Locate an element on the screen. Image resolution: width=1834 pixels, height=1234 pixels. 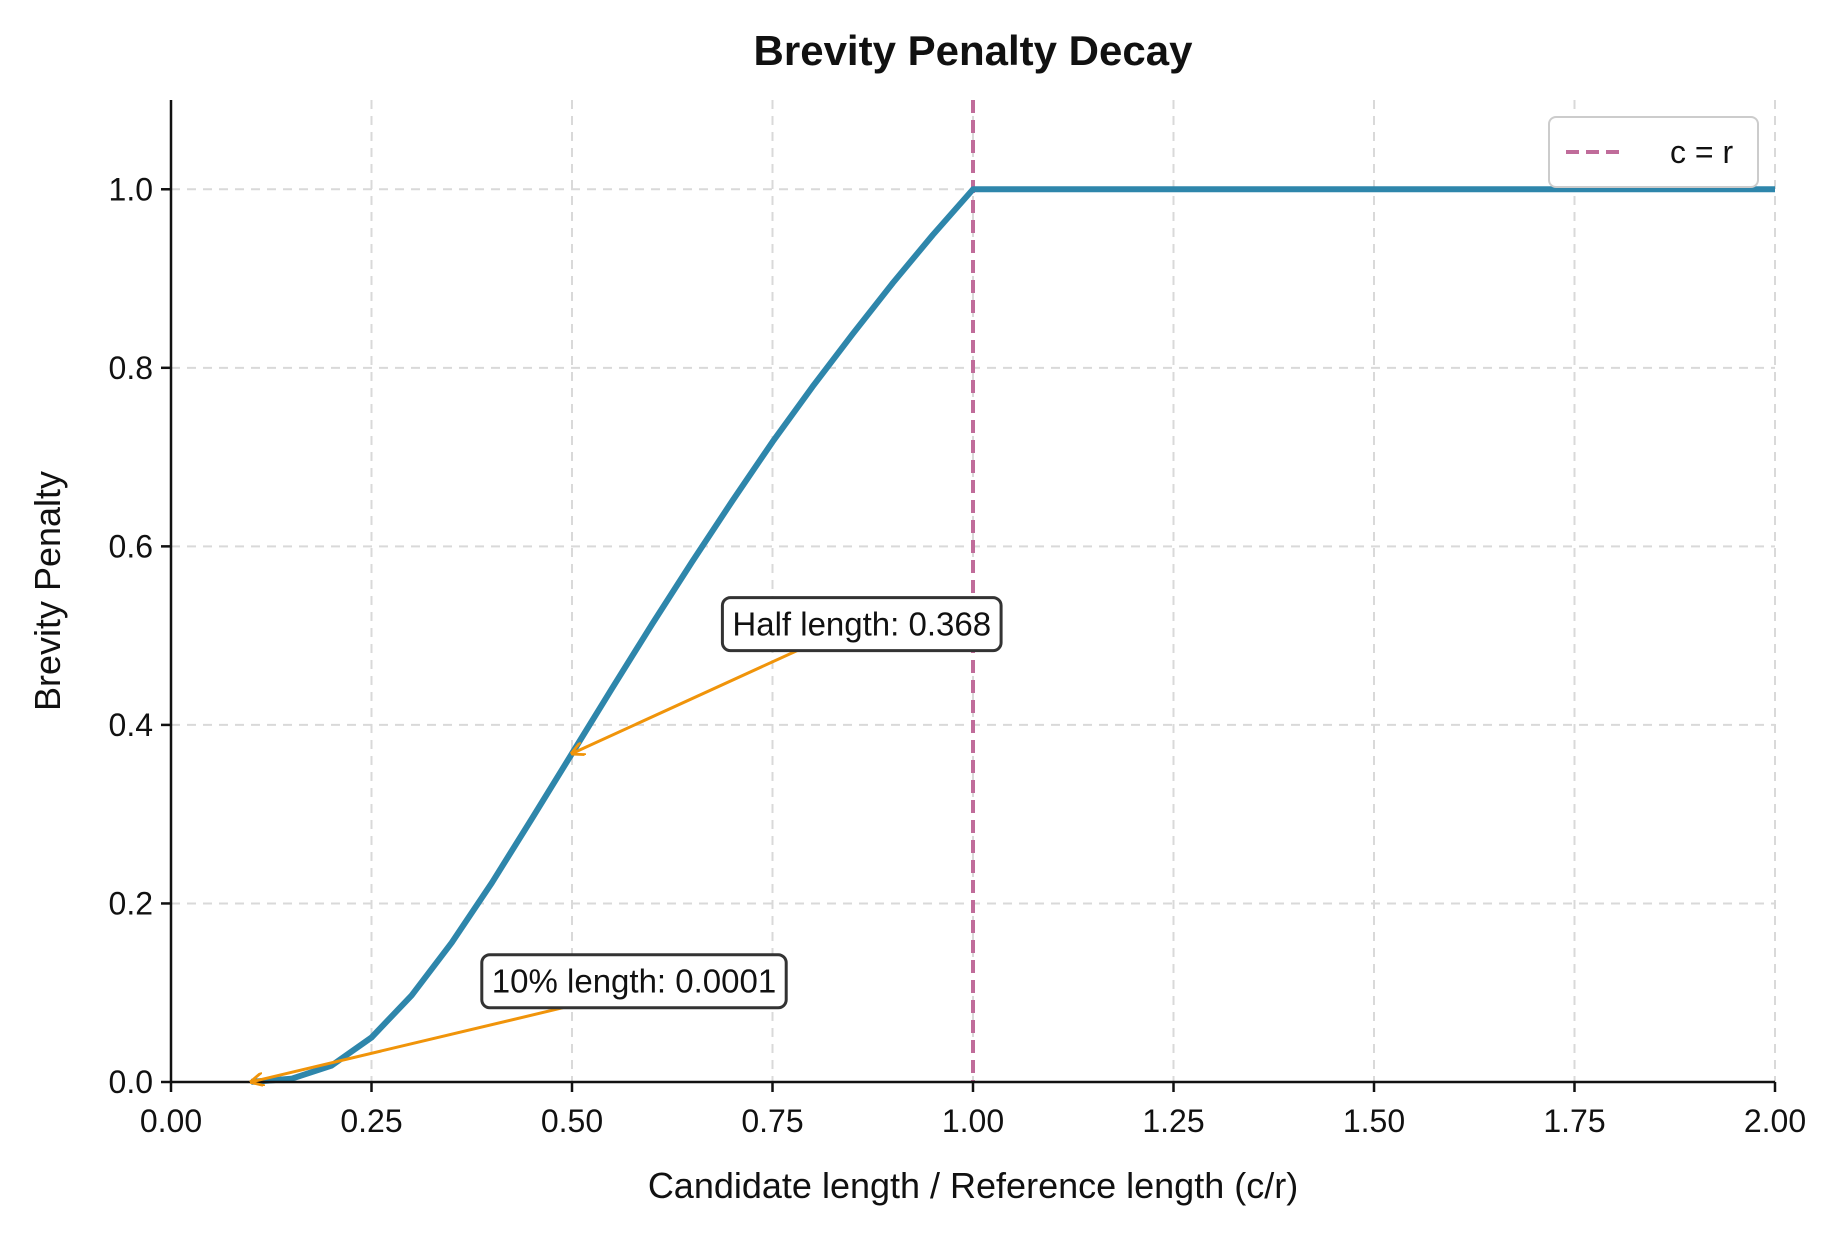
y-axis-label: Brevity Penalty is located at coordinates (47, 591).